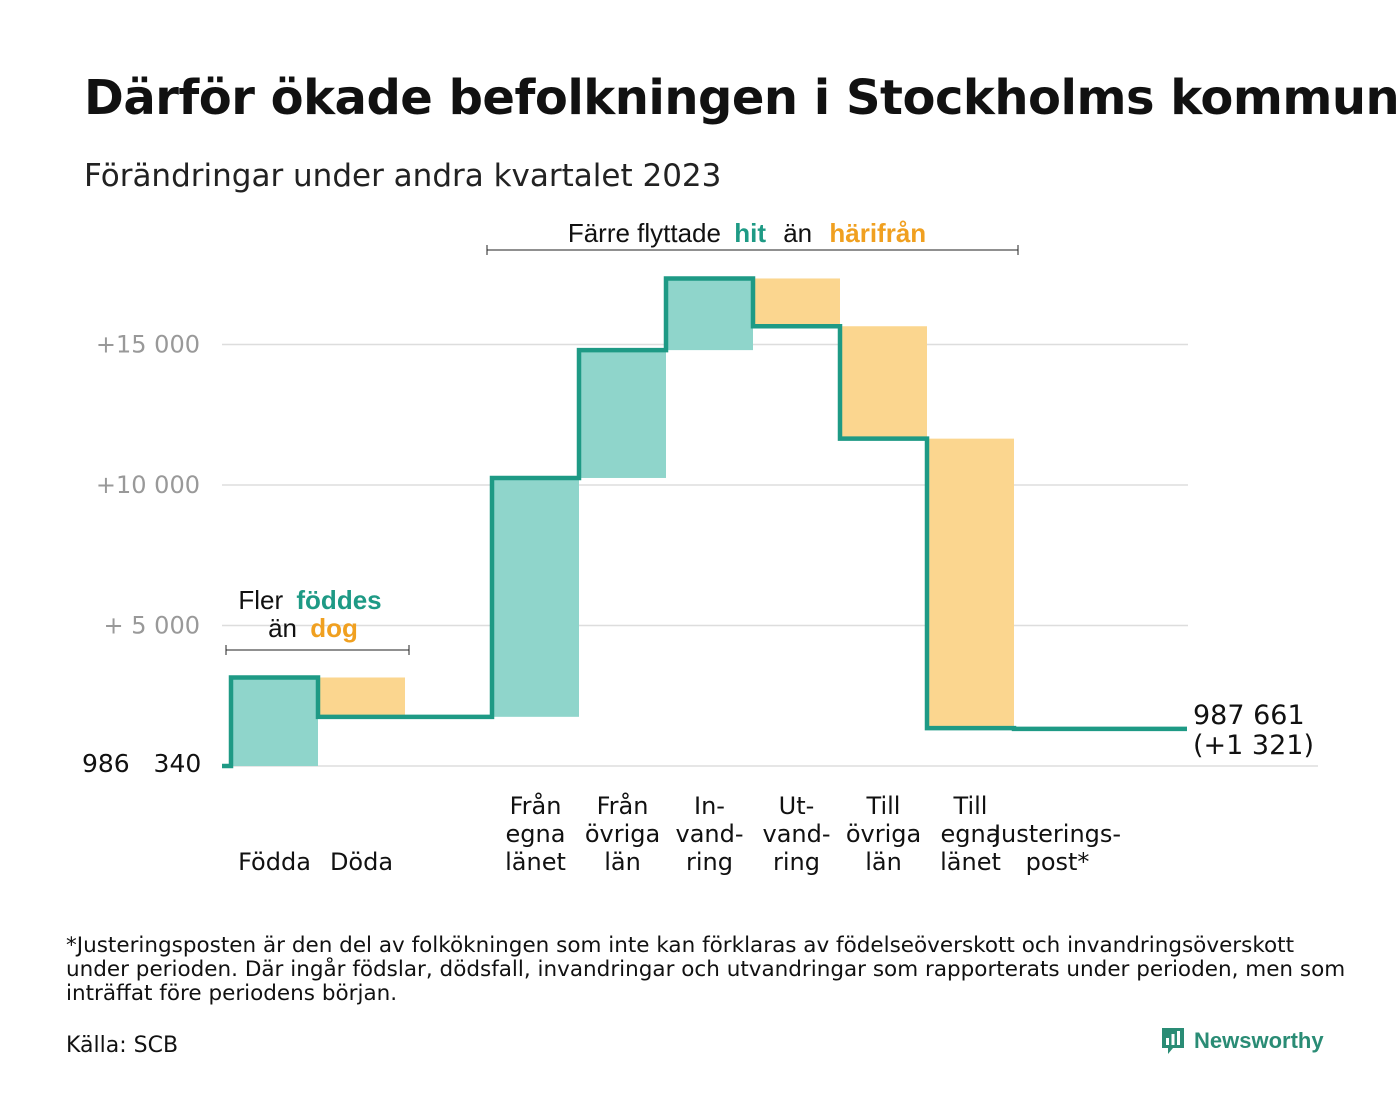 This screenshot has height=1120, width=1400. Describe the element at coordinates (141, 763) in the screenshot. I see `start-value-label: 986 340` at that location.